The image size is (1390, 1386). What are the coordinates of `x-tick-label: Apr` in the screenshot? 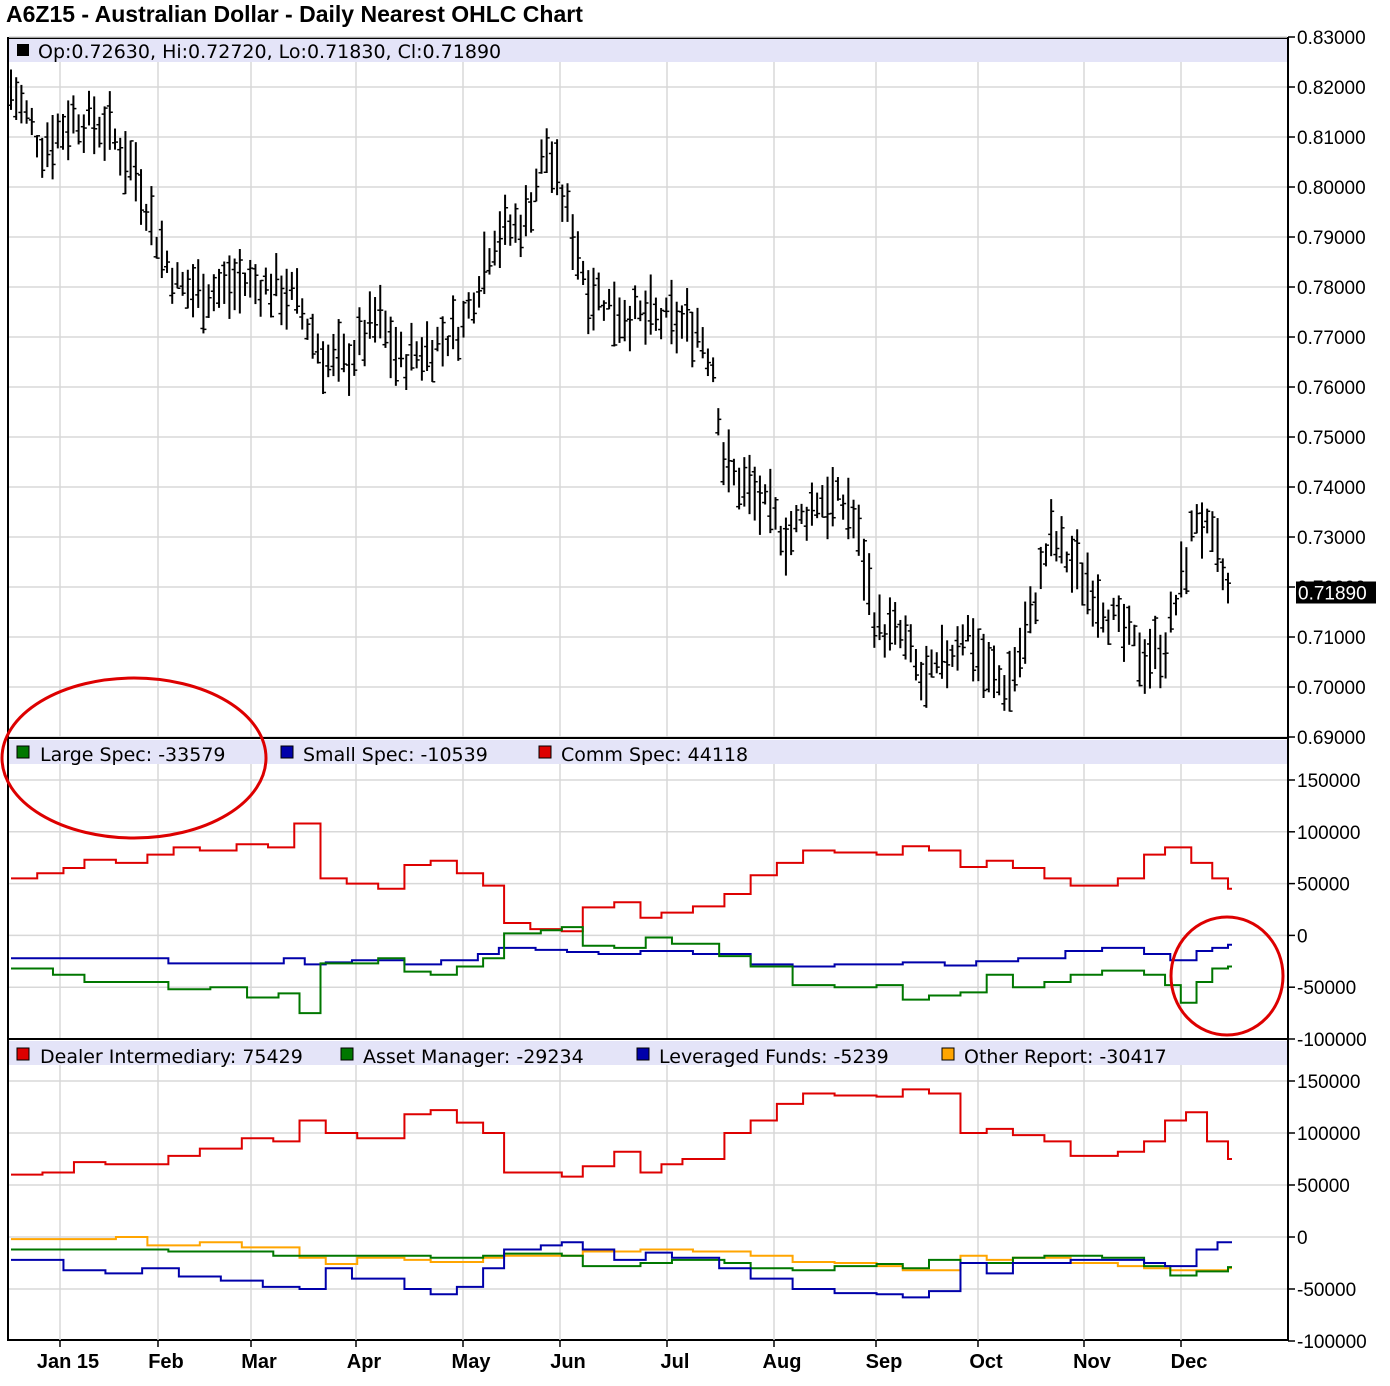 It's located at (364, 1362).